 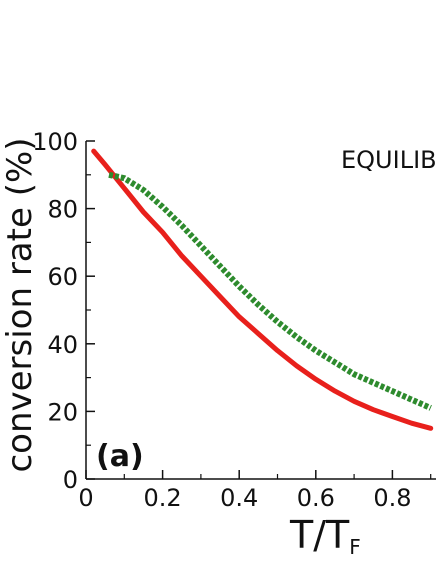 What do you see at coordinates (388, 160) in the screenshot?
I see `annotation-label: EQUILIB` at bounding box center [388, 160].